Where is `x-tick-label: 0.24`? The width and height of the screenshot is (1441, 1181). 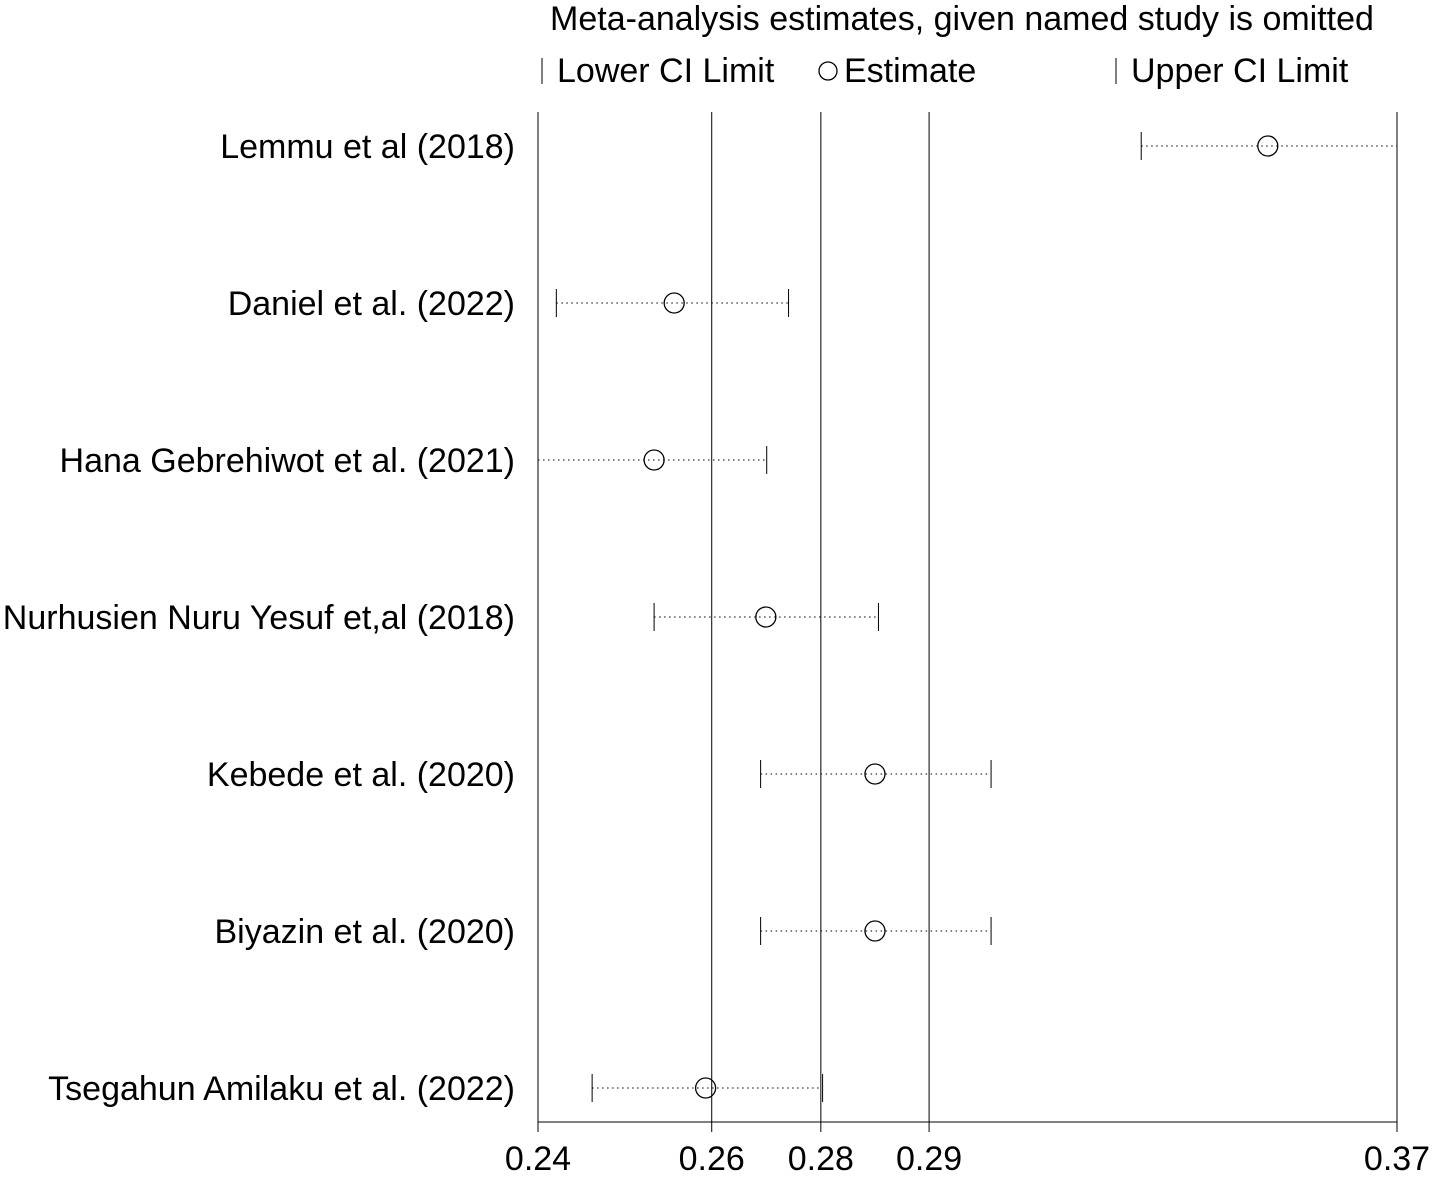 x-tick-label: 0.24 is located at coordinates (538, 1159).